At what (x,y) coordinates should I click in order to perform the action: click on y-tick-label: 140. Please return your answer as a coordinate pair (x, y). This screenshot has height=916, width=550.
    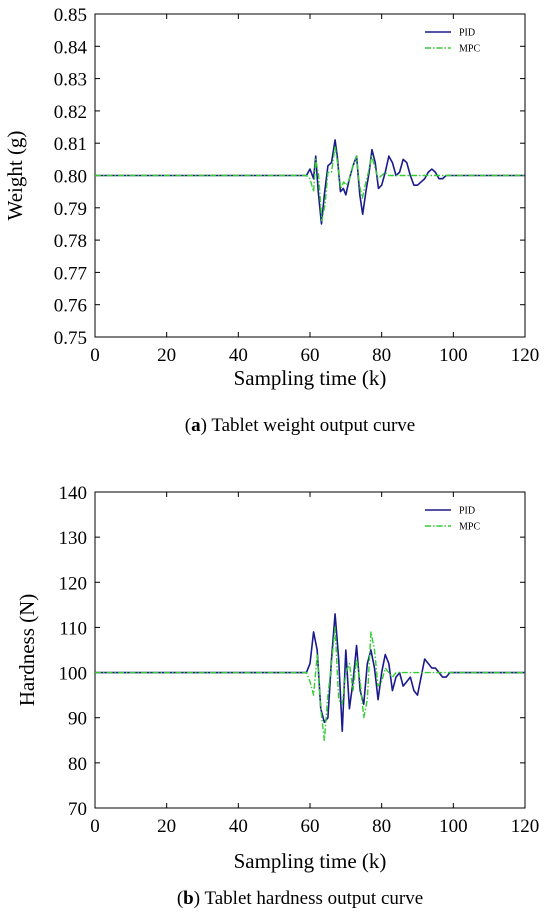
    Looking at the image, I should click on (73, 493).